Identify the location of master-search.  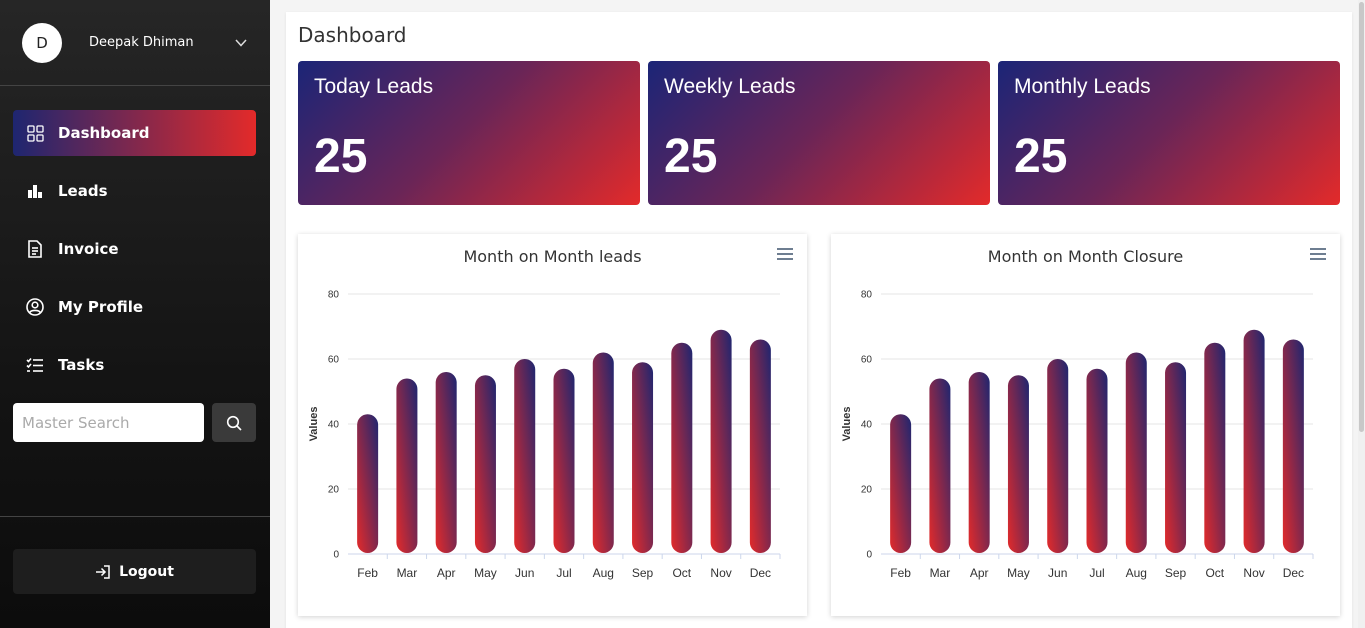
(134, 422).